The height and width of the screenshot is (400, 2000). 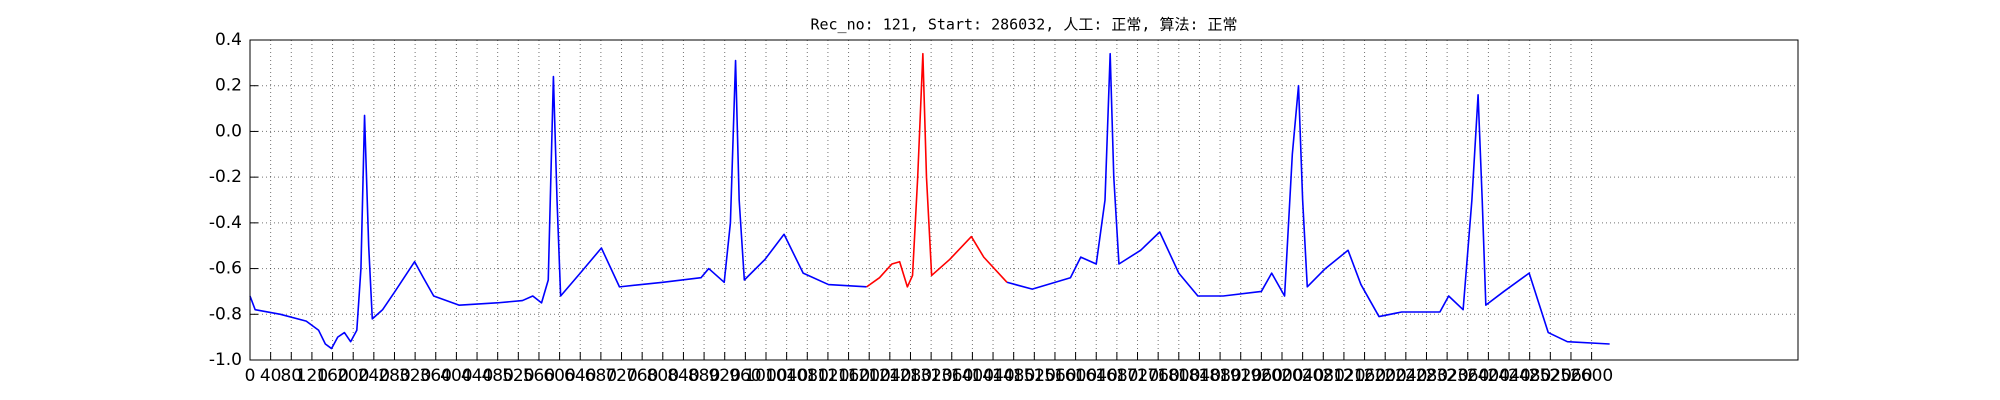 What do you see at coordinates (1323, 376) in the screenshot?
I see `x-tick-label: 2080` at bounding box center [1323, 376].